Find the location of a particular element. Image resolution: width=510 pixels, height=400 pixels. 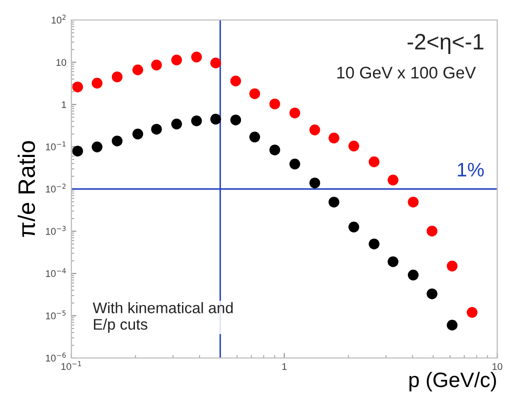

annotation: 10 GeV x 100 GeV is located at coordinates (406, 72).